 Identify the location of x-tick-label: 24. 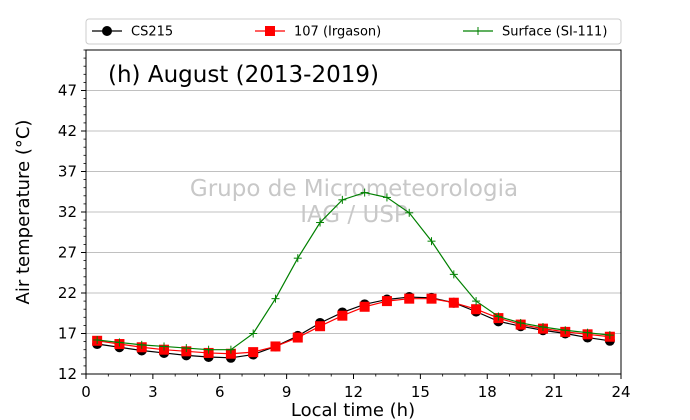
(620, 392).